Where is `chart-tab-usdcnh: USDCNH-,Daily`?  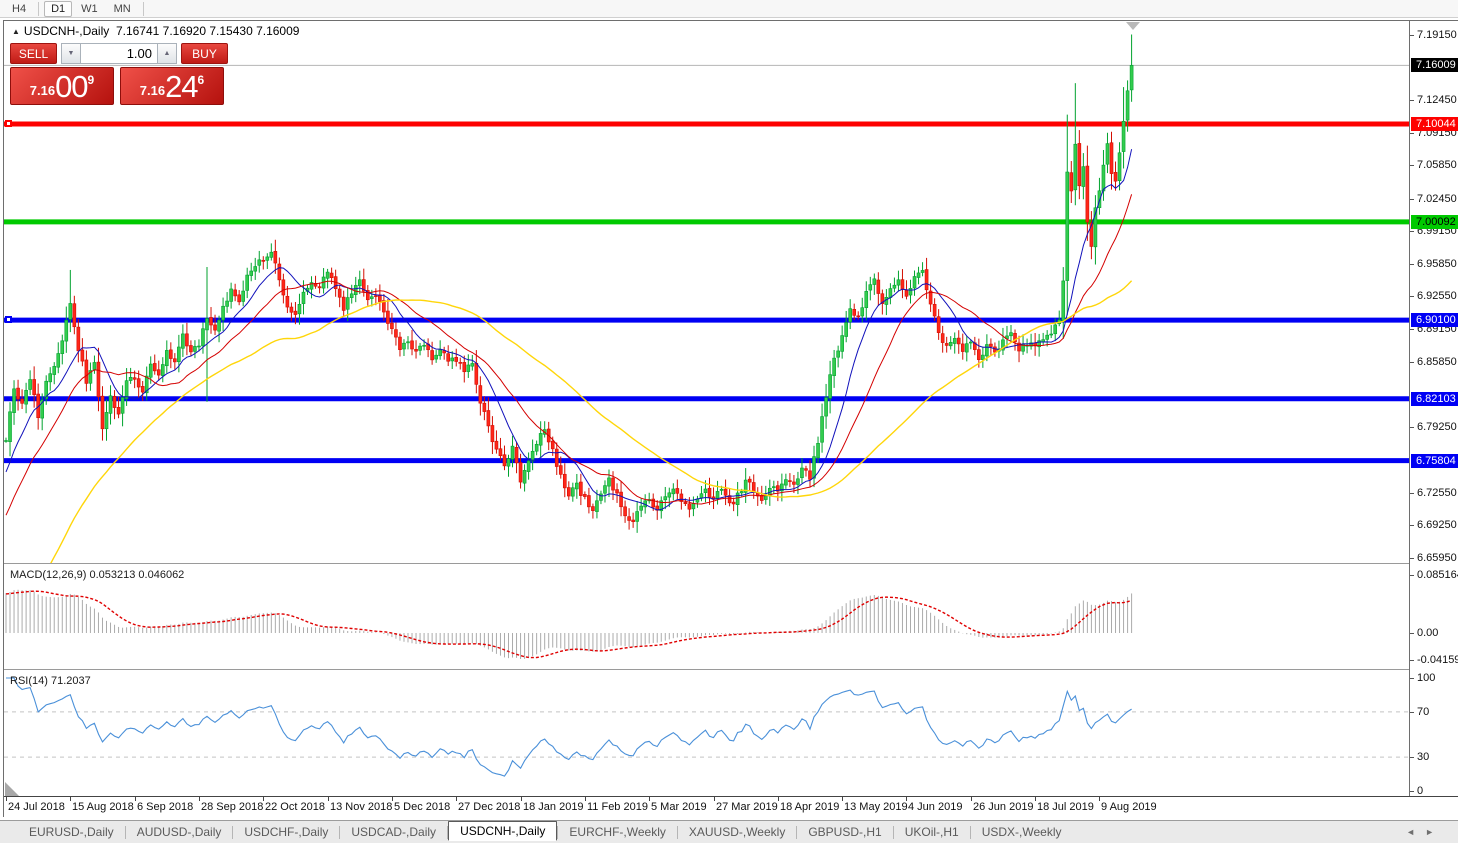
chart-tab-usdcnh: USDCNH-,Daily is located at coordinates (503, 831).